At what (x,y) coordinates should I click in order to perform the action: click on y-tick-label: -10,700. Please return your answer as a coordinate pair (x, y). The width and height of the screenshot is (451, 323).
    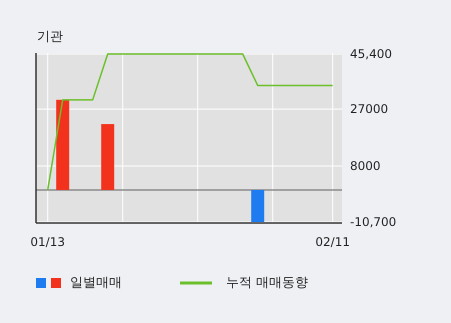
    Looking at the image, I should click on (373, 222).